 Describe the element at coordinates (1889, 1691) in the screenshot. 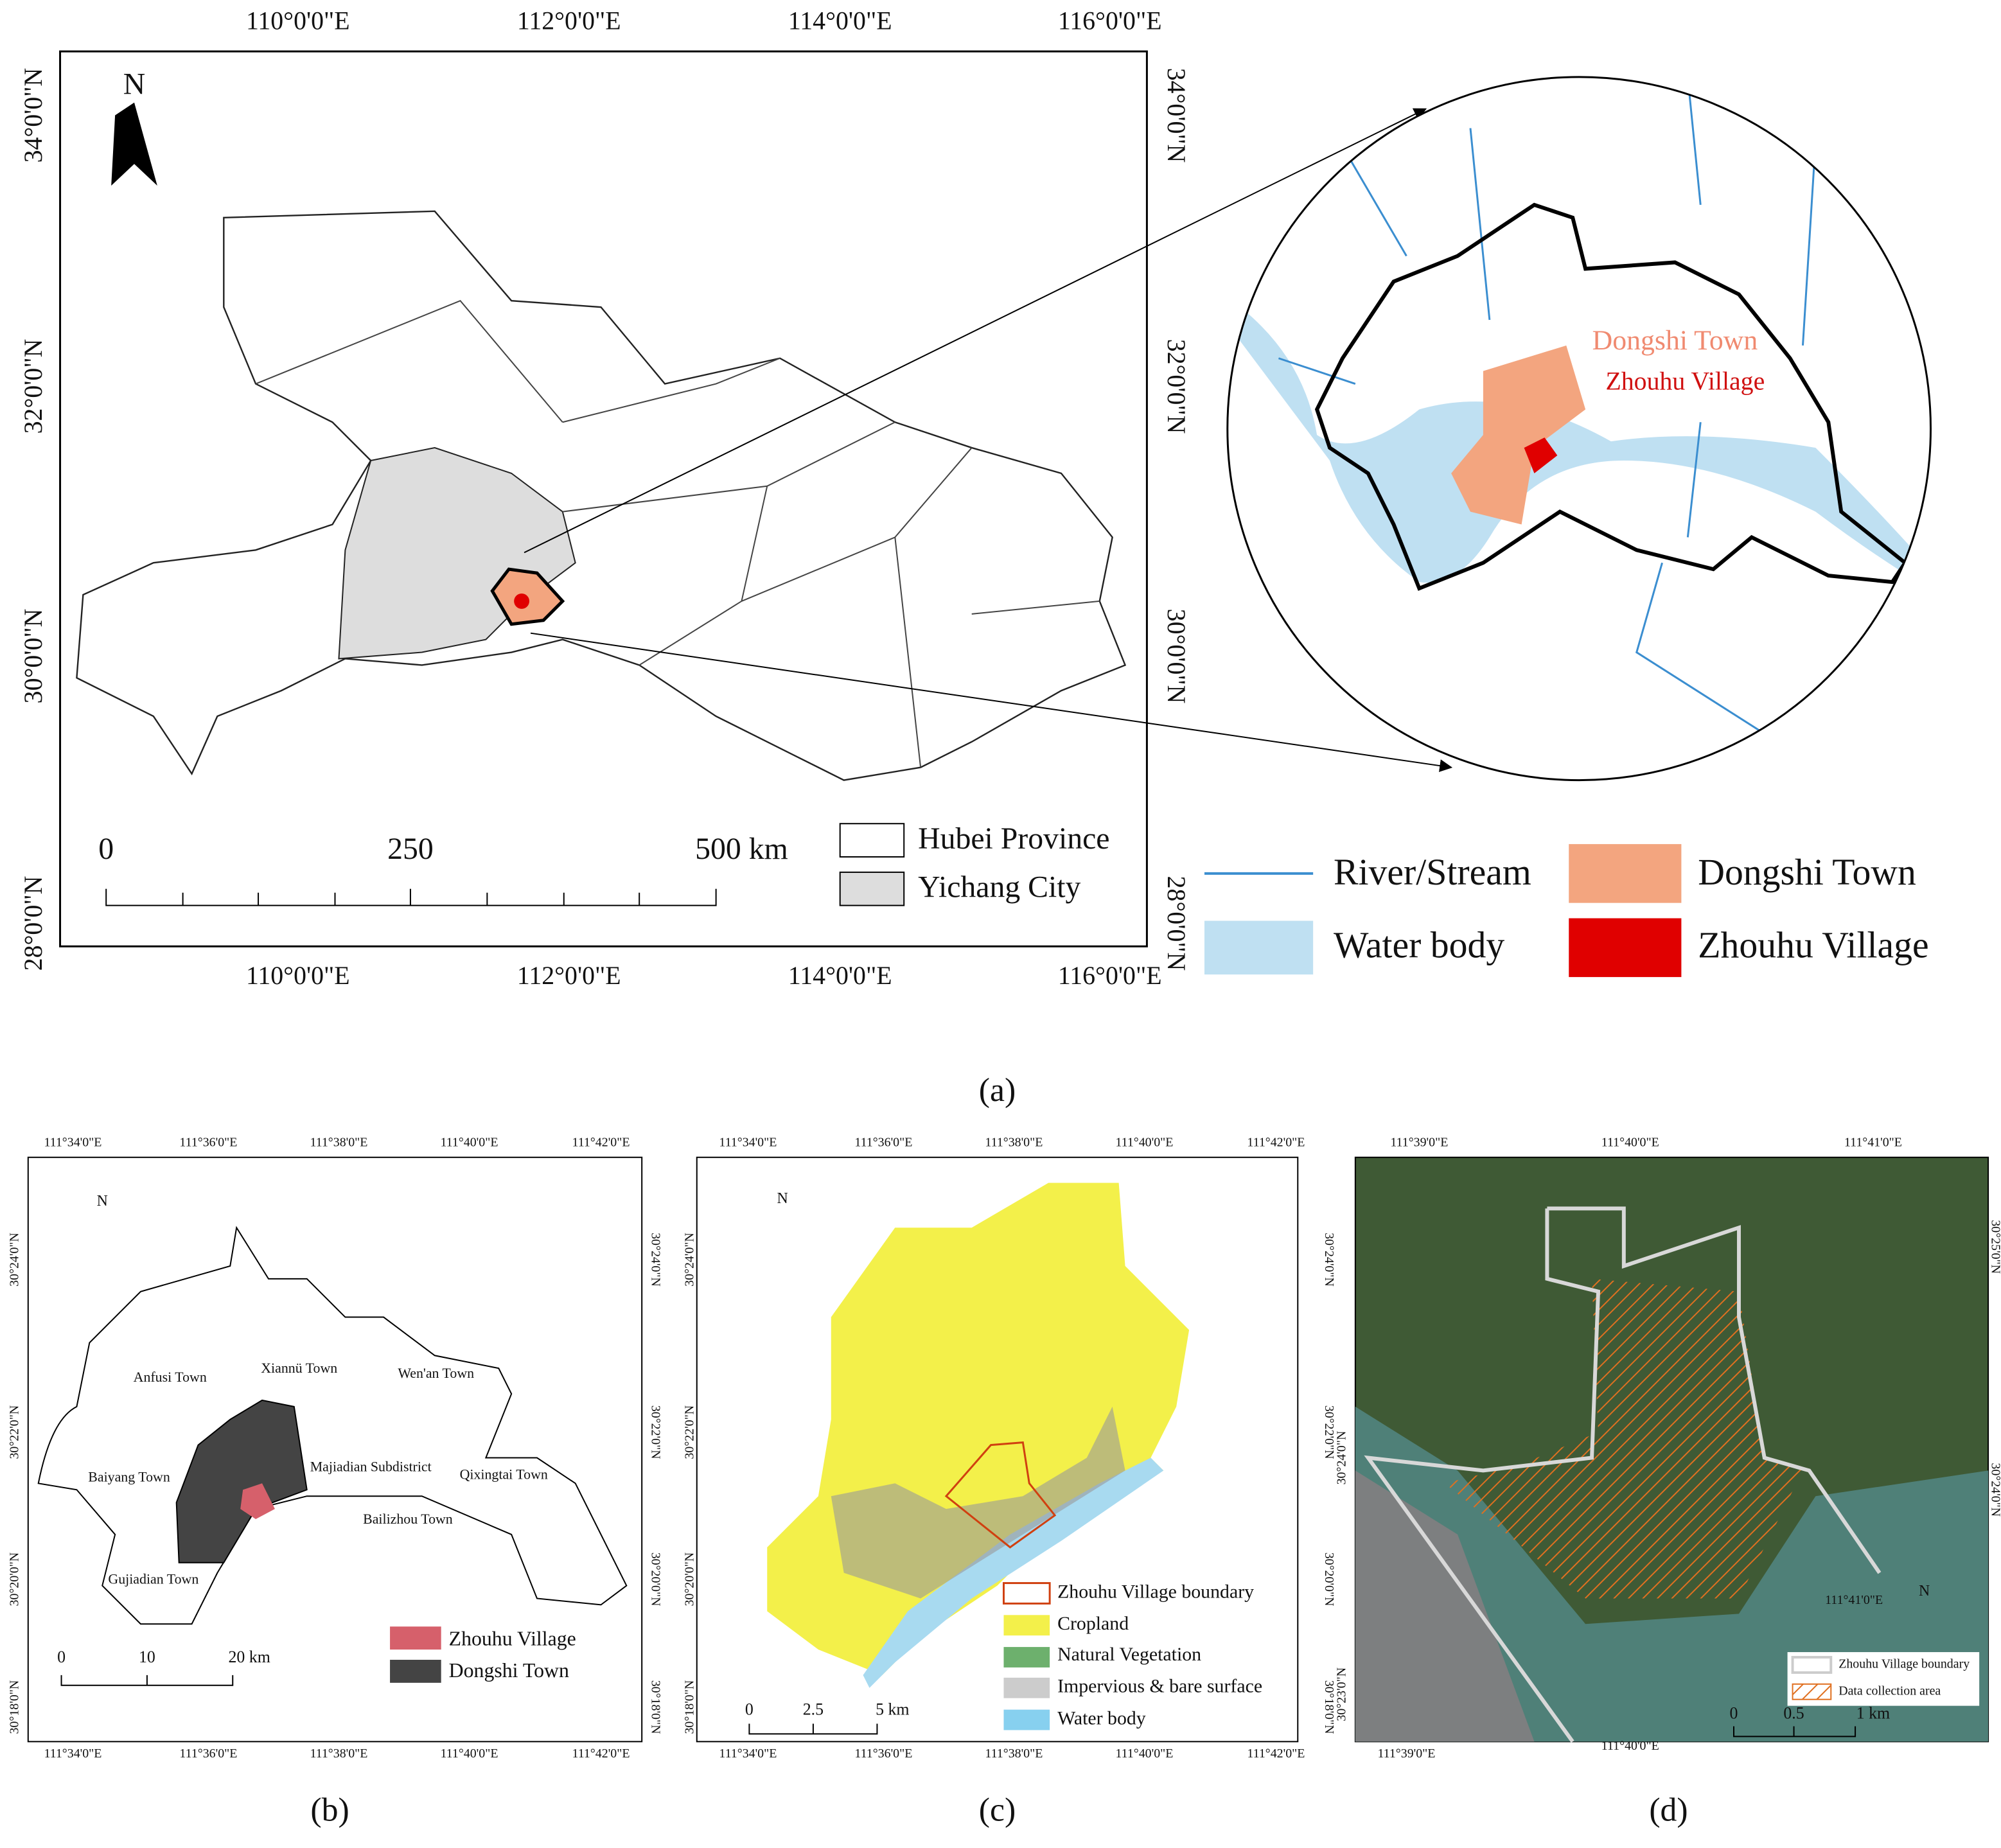

I see `legend-label: Data collection area` at that location.